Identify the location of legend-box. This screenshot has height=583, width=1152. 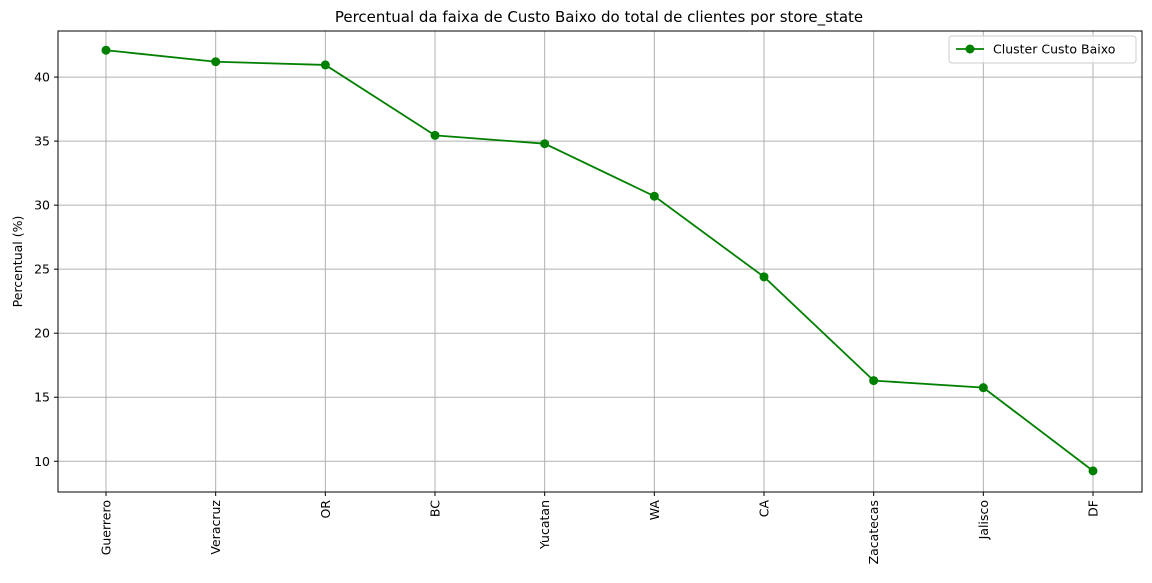
(1042, 49).